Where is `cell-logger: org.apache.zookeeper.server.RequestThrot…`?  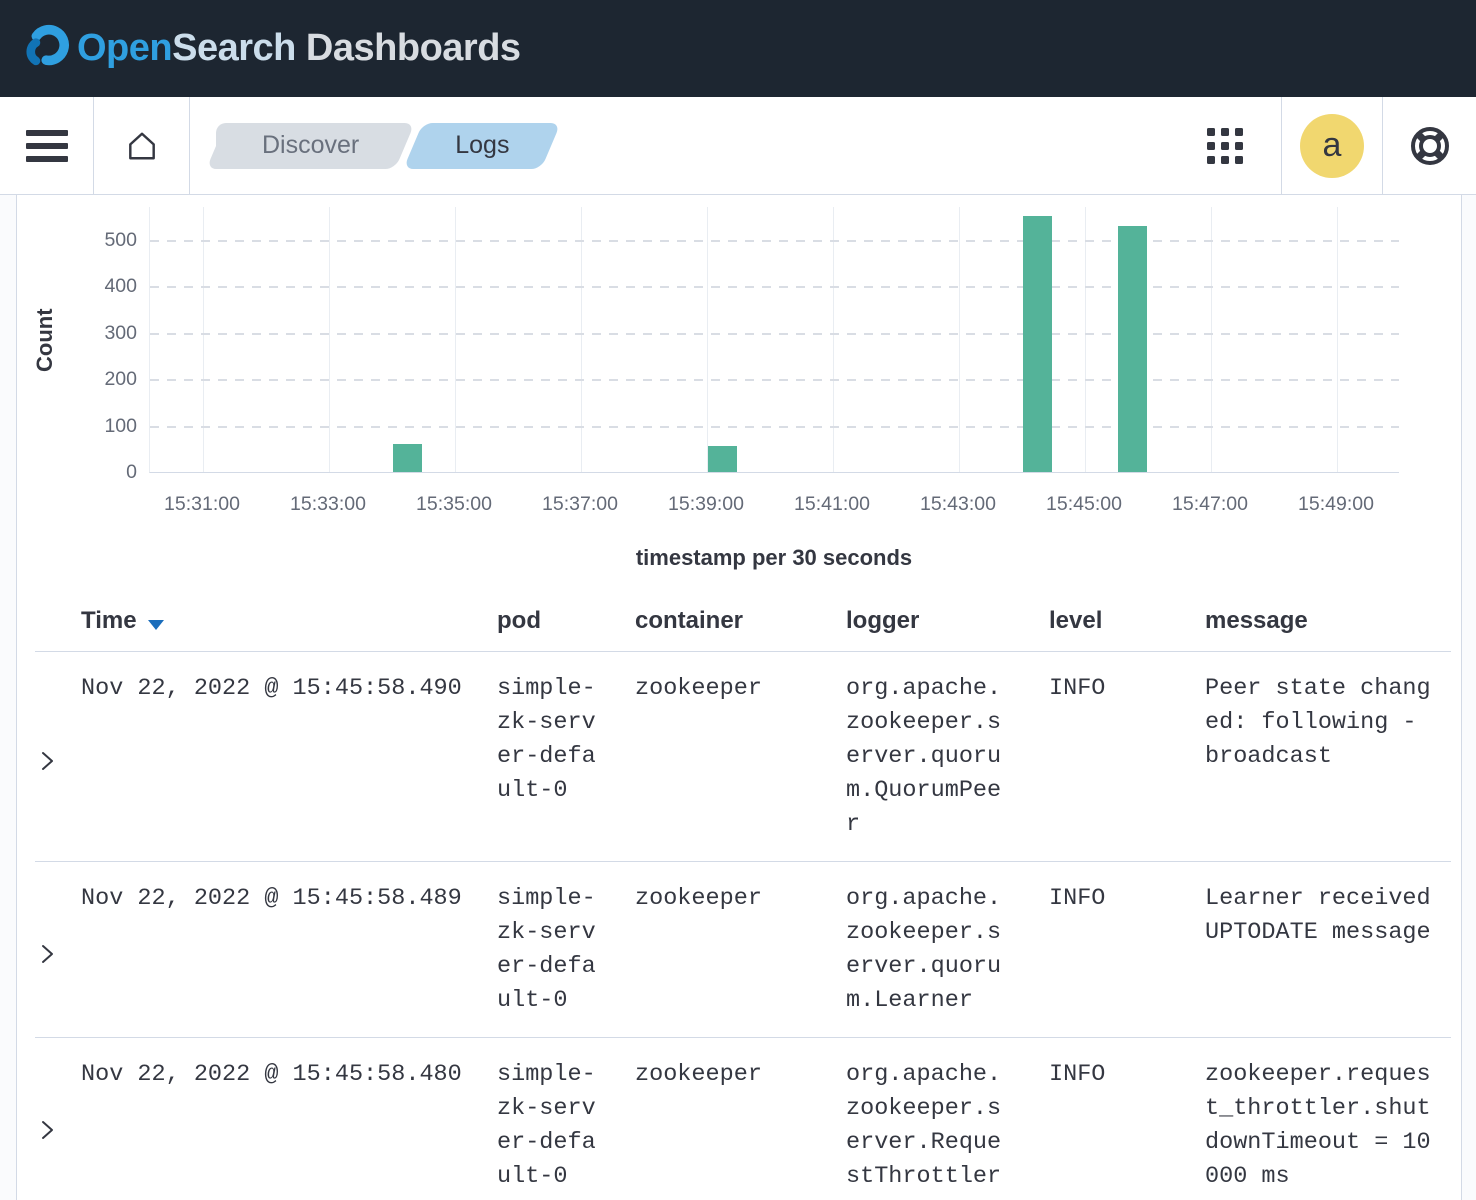
cell-logger: org.apache.zookeeper.server.RequestThrot… is located at coordinates (924, 1125).